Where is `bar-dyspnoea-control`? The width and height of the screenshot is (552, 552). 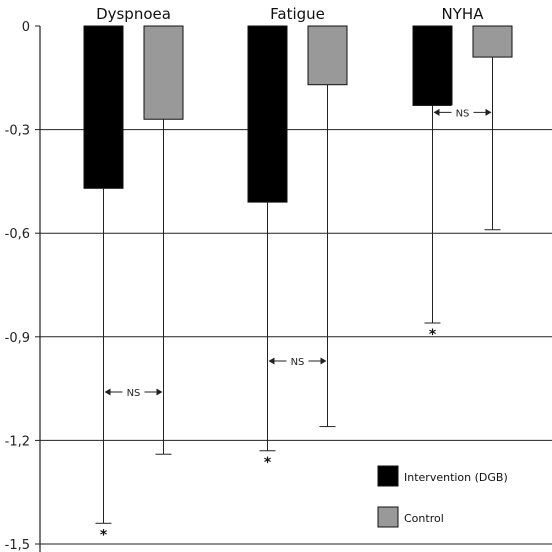 bar-dyspnoea-control is located at coordinates (163, 72).